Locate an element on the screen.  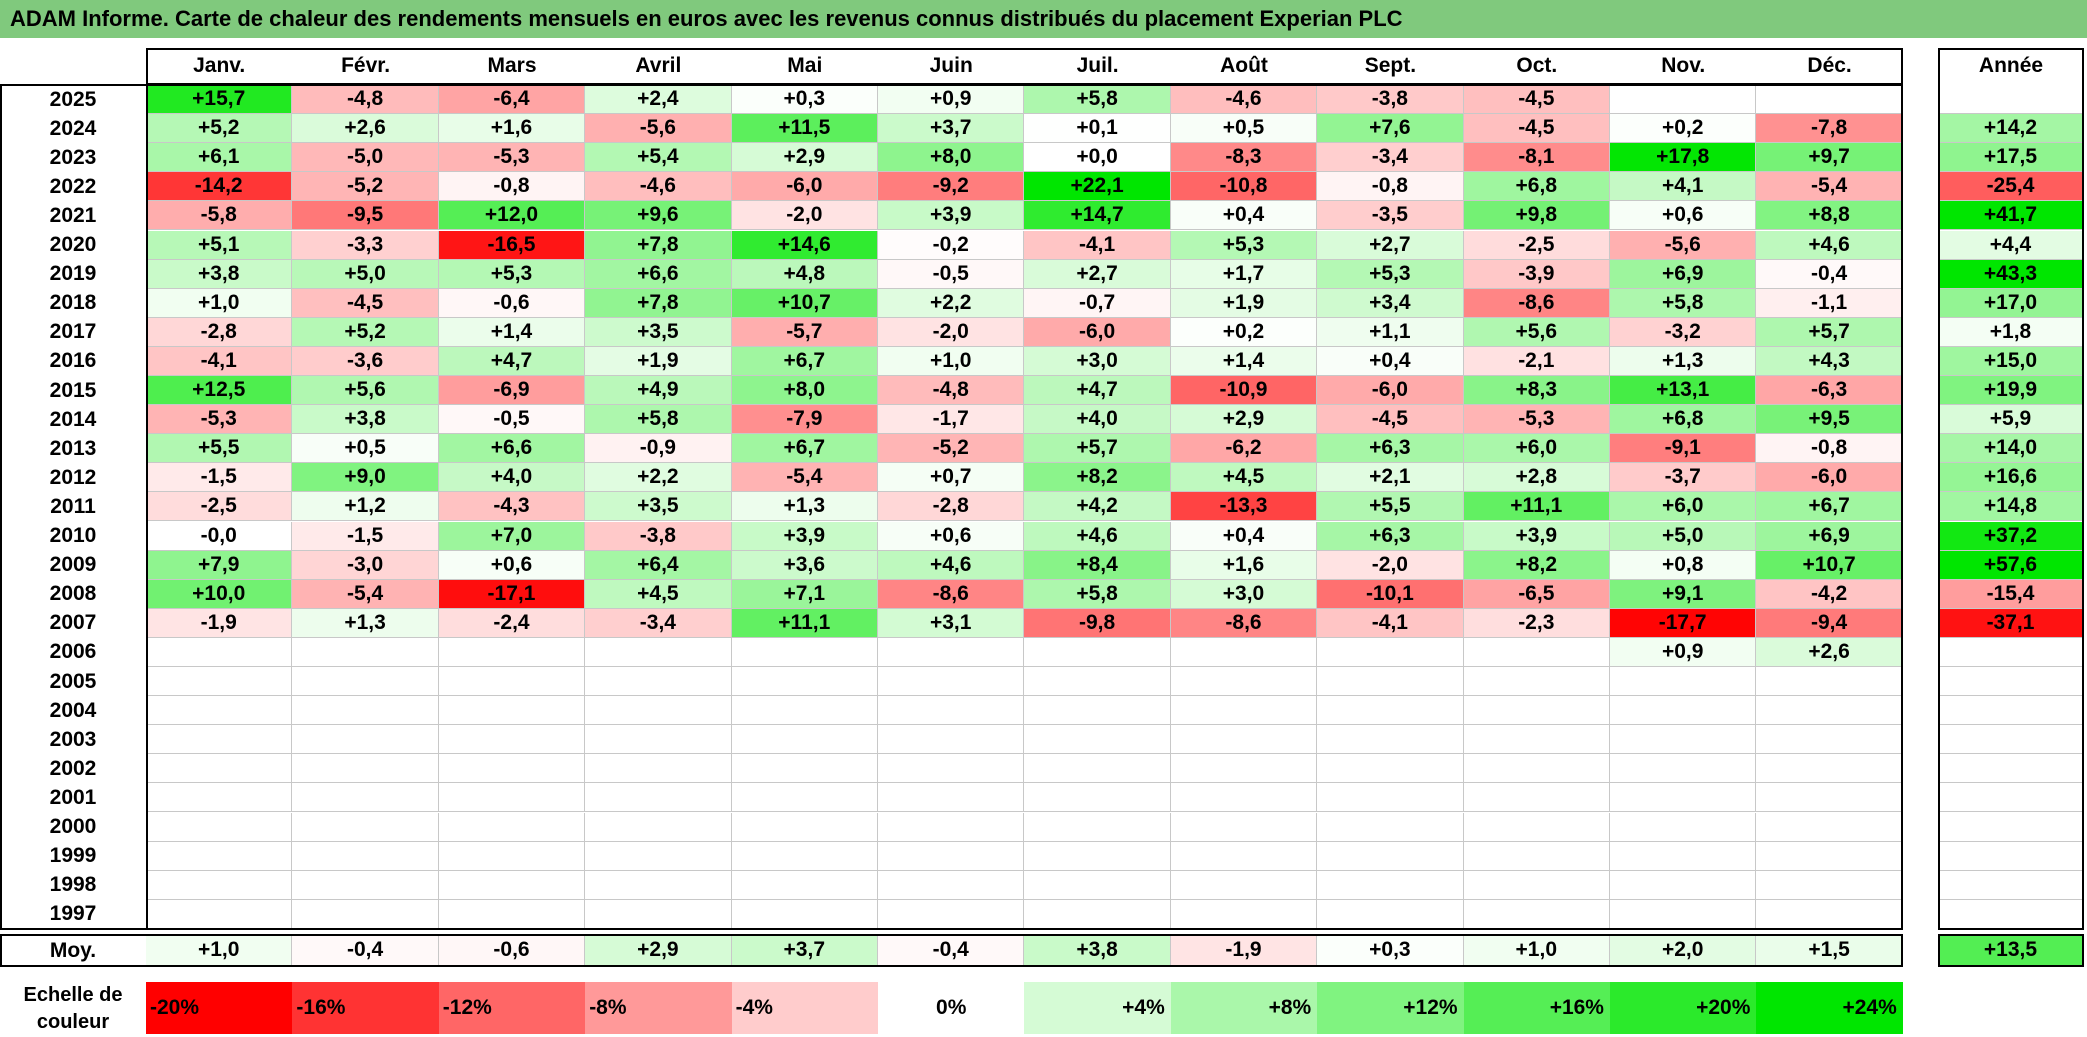
heatmap-cell: +6,8 is located at coordinates (1536, 187).